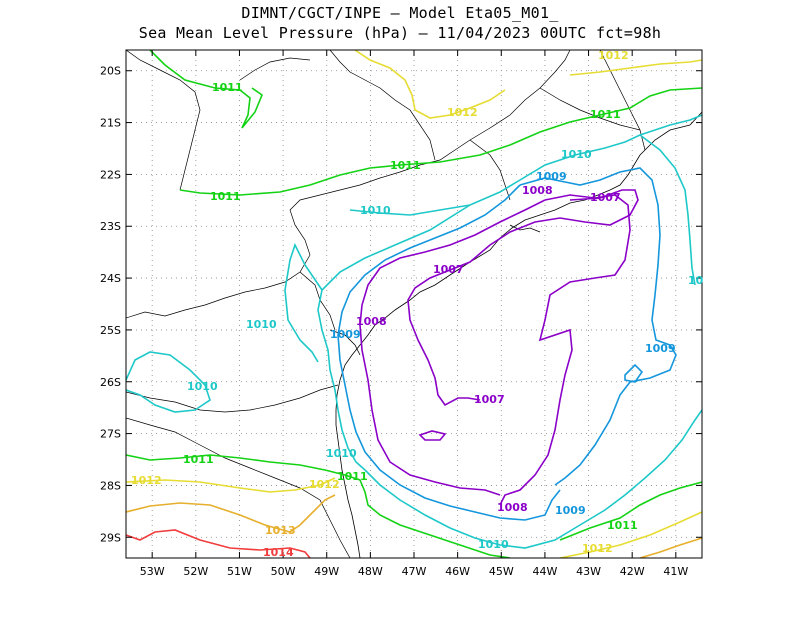  I want to click on lat-tick-label: 21S, so click(110, 123).